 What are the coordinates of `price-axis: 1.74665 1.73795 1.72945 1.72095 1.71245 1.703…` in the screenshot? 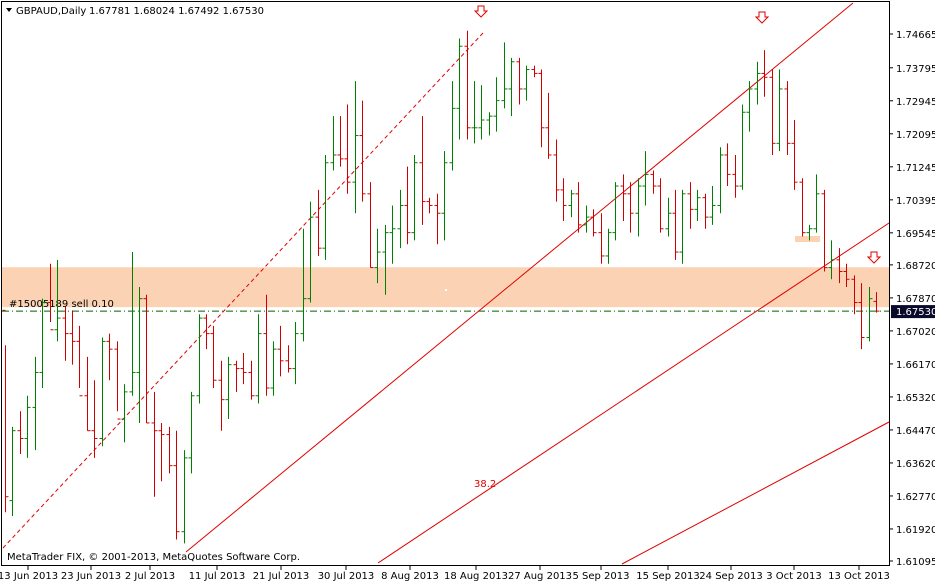 It's located at (912, 299).